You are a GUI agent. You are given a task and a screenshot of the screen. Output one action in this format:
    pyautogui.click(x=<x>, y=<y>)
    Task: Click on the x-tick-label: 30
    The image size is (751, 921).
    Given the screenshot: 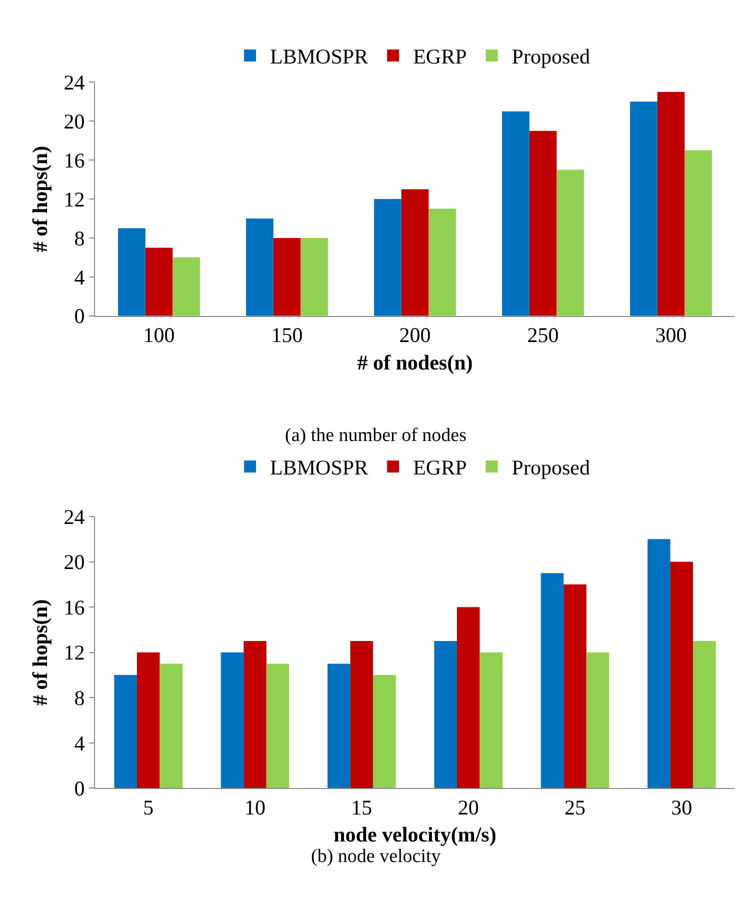 What is the action you would take?
    pyautogui.click(x=681, y=807)
    